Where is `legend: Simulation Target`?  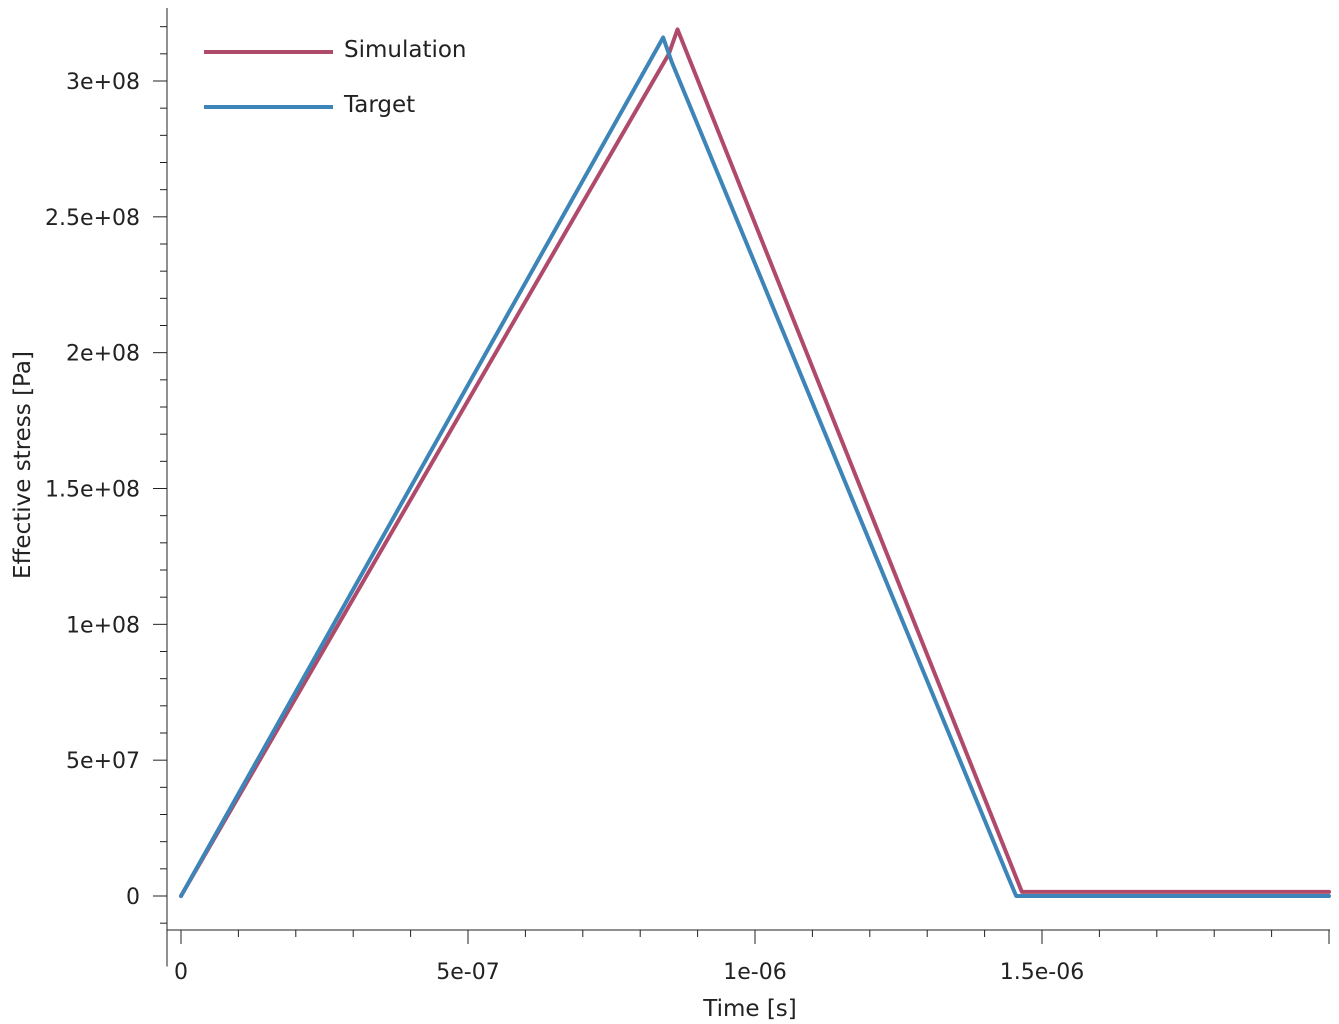
legend: Simulation Target is located at coordinates (335, 77).